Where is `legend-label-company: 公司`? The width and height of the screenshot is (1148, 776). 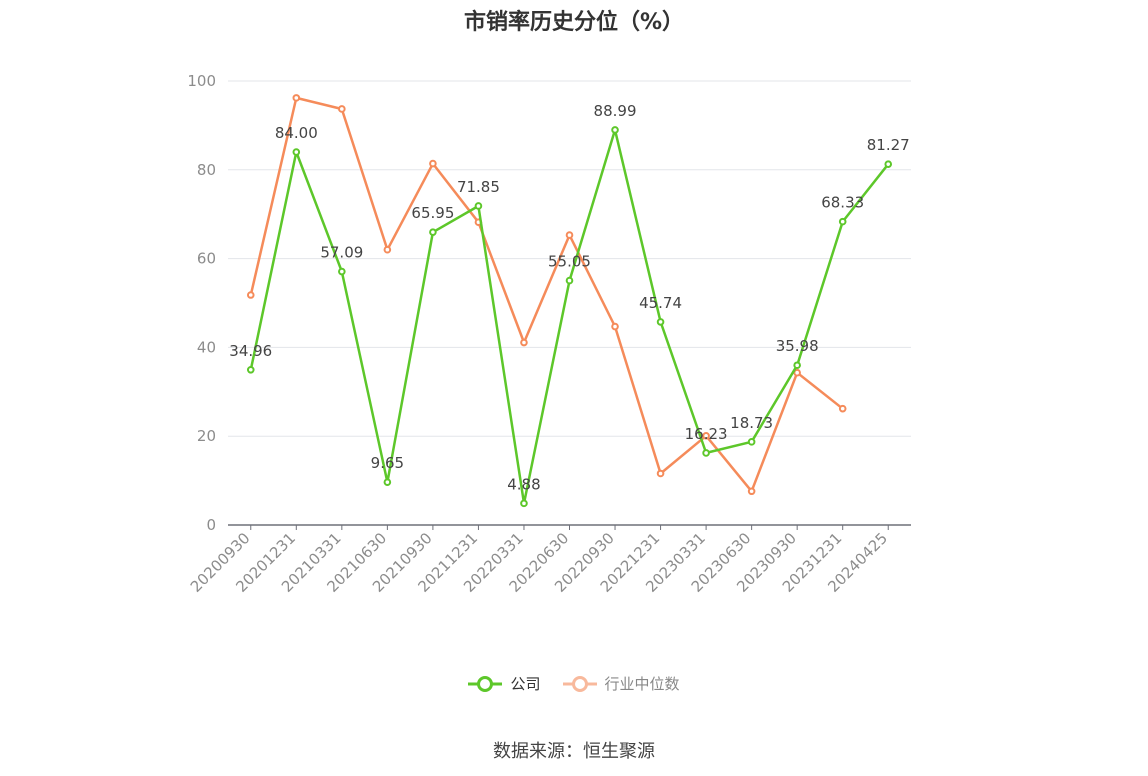
legend-label-company: 公司 is located at coordinates (525, 684).